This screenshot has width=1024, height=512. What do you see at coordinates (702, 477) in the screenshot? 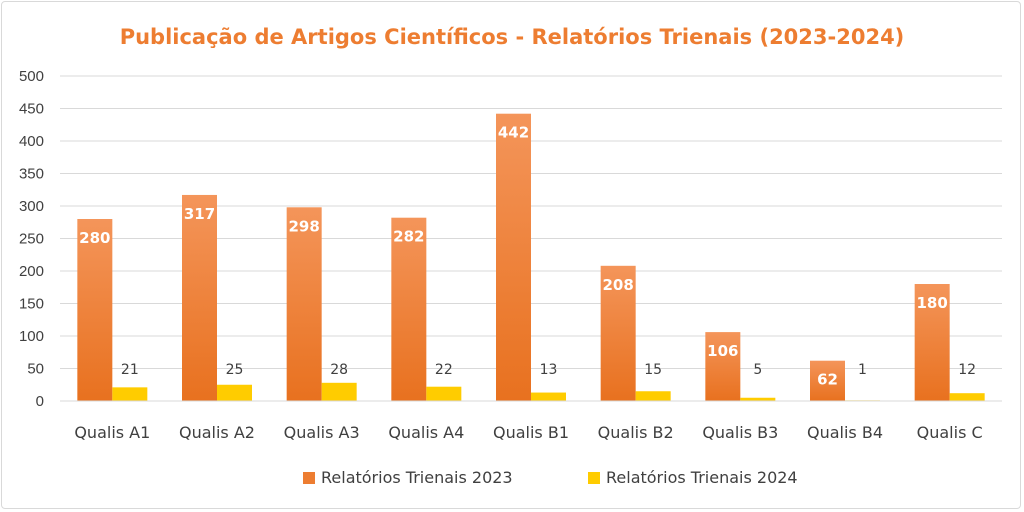
I see `legend-label-2024: Relatórios Trienais 2024` at bounding box center [702, 477].